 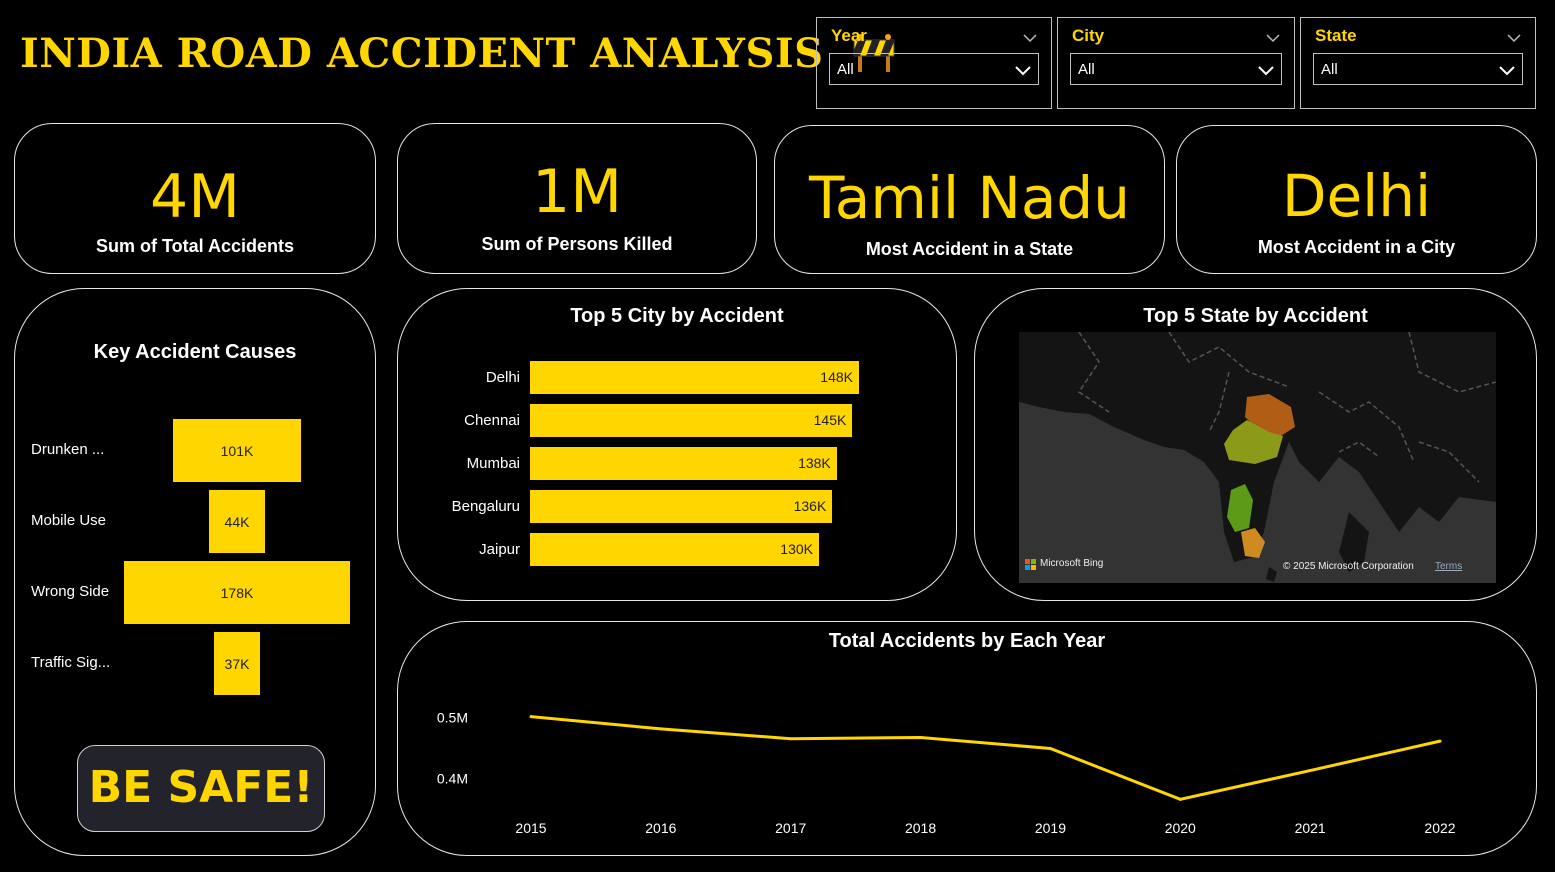 I want to click on city-bar-value: 145K, so click(x=830, y=420).